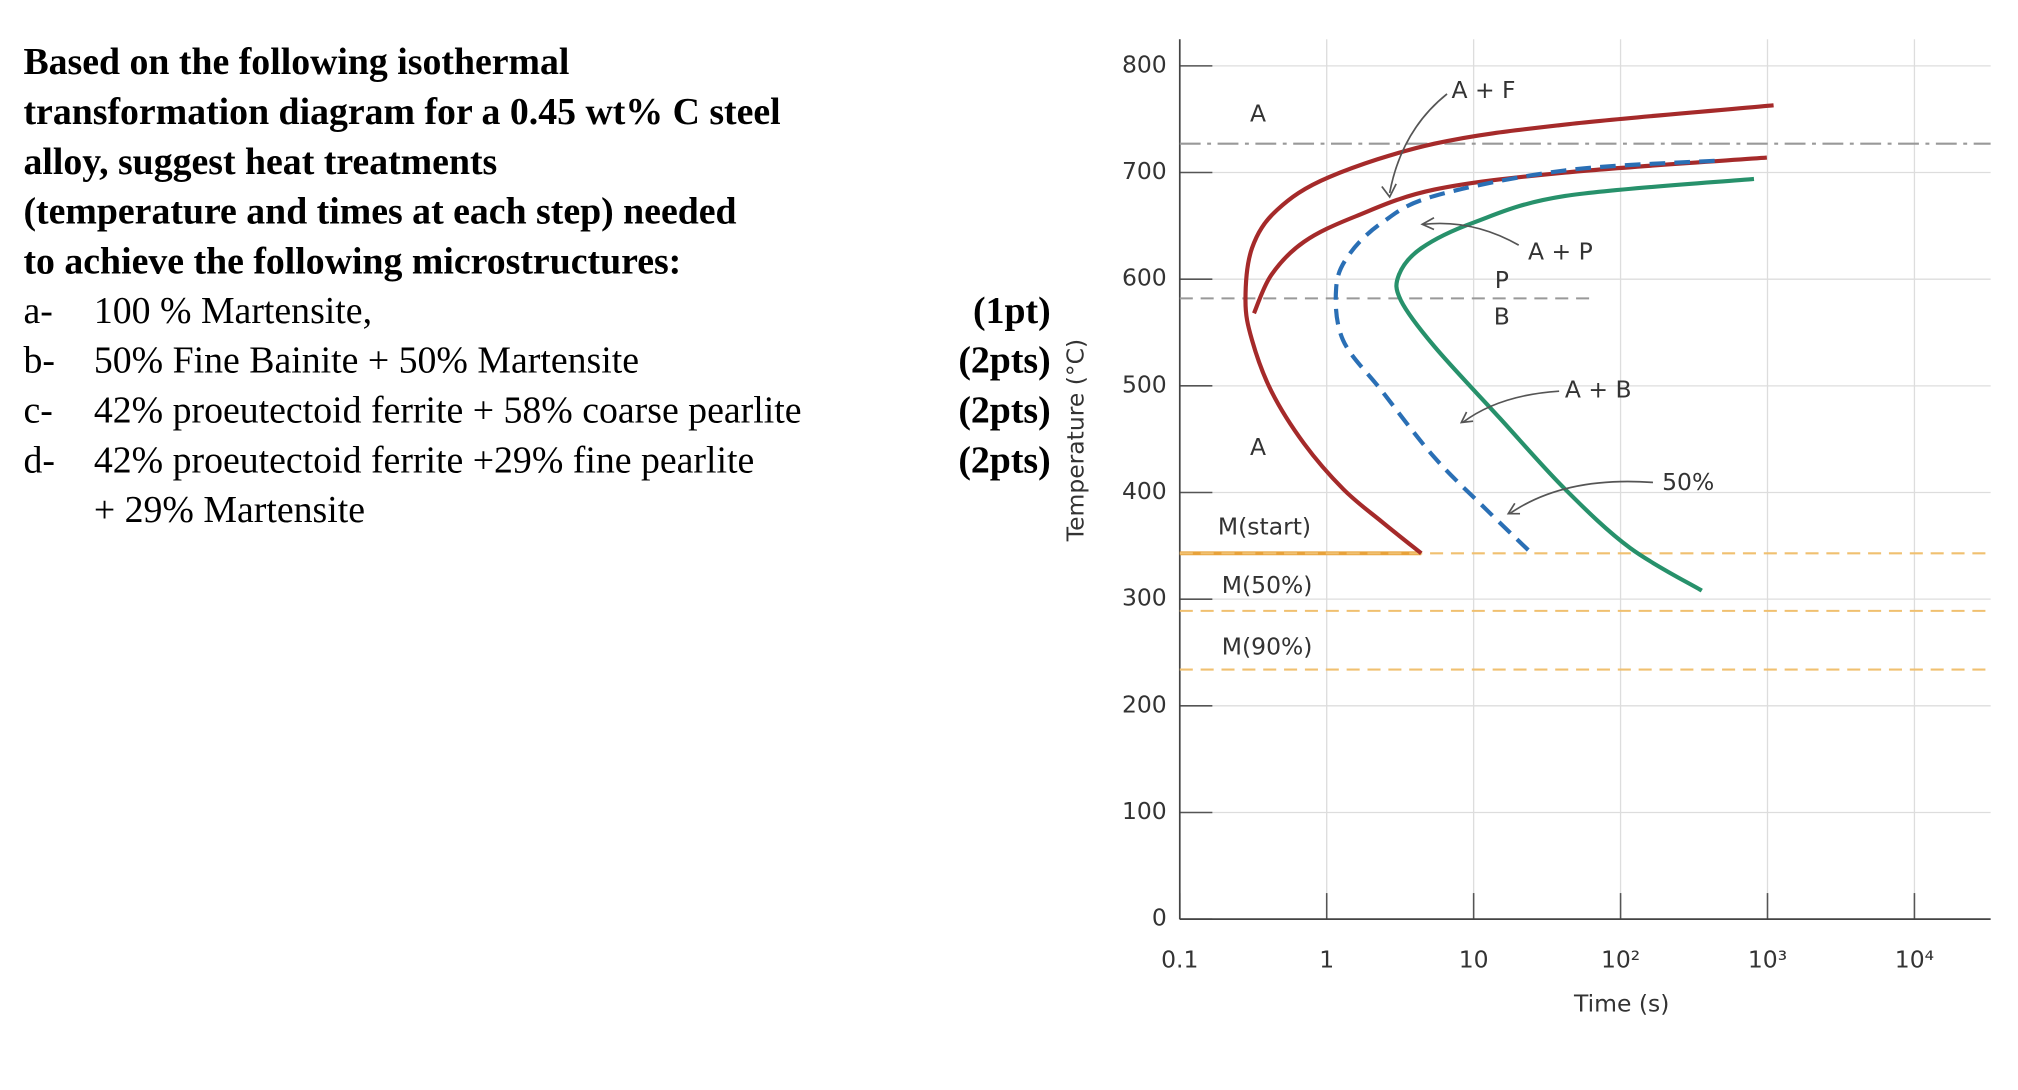 Image resolution: width=2018 pixels, height=1090 pixels. What do you see at coordinates (1767, 959) in the screenshot?
I see `x-tick-label: 10³` at bounding box center [1767, 959].